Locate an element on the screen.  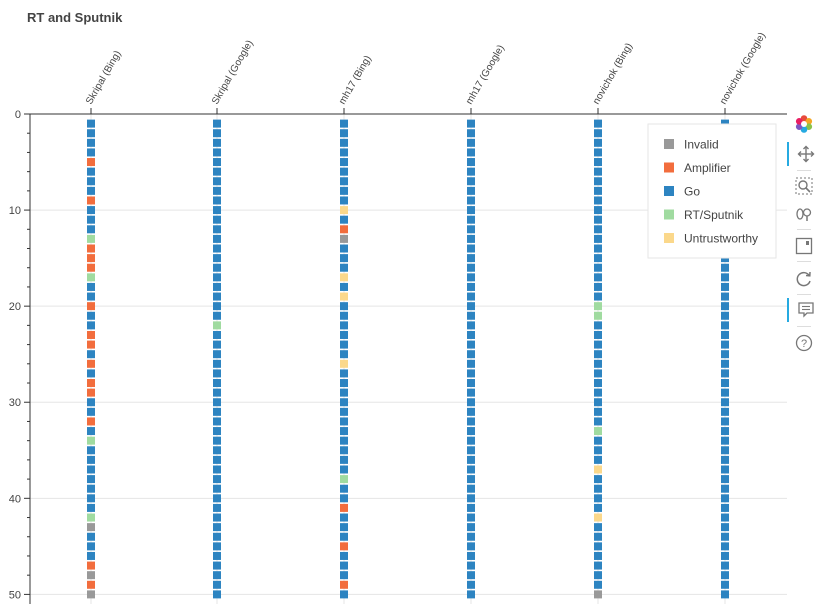
hover-icon is located at coordinates (805, 310).